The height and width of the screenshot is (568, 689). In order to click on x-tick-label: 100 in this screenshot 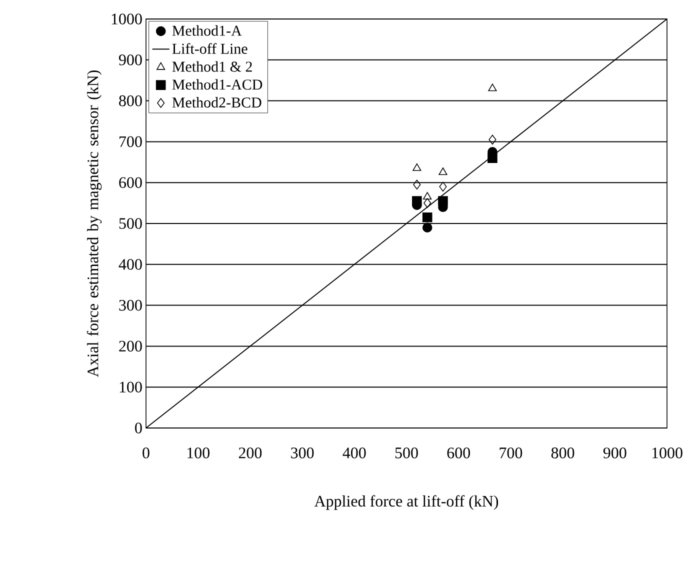, I will do `click(199, 453)`.